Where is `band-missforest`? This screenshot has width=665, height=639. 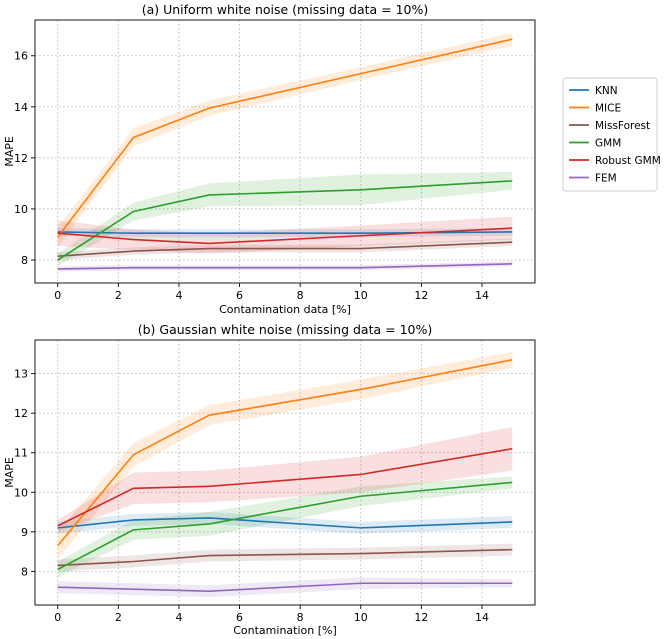 band-missforest is located at coordinates (285, 557).